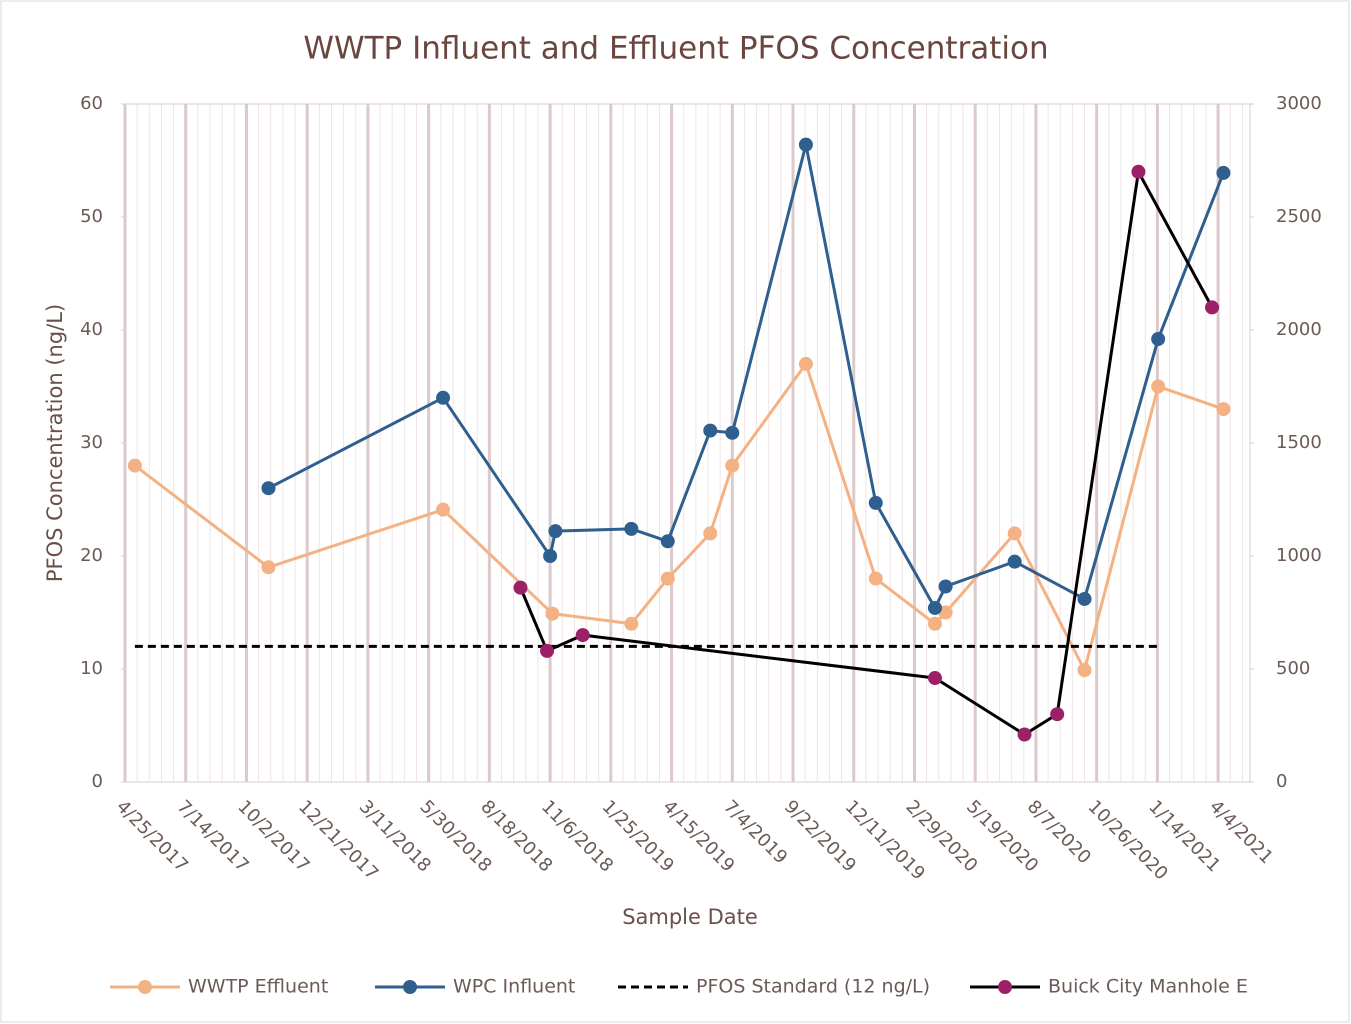 The width and height of the screenshot is (1351, 1024). Describe the element at coordinates (91, 216) in the screenshot. I see `y-tick-label: 50` at that location.